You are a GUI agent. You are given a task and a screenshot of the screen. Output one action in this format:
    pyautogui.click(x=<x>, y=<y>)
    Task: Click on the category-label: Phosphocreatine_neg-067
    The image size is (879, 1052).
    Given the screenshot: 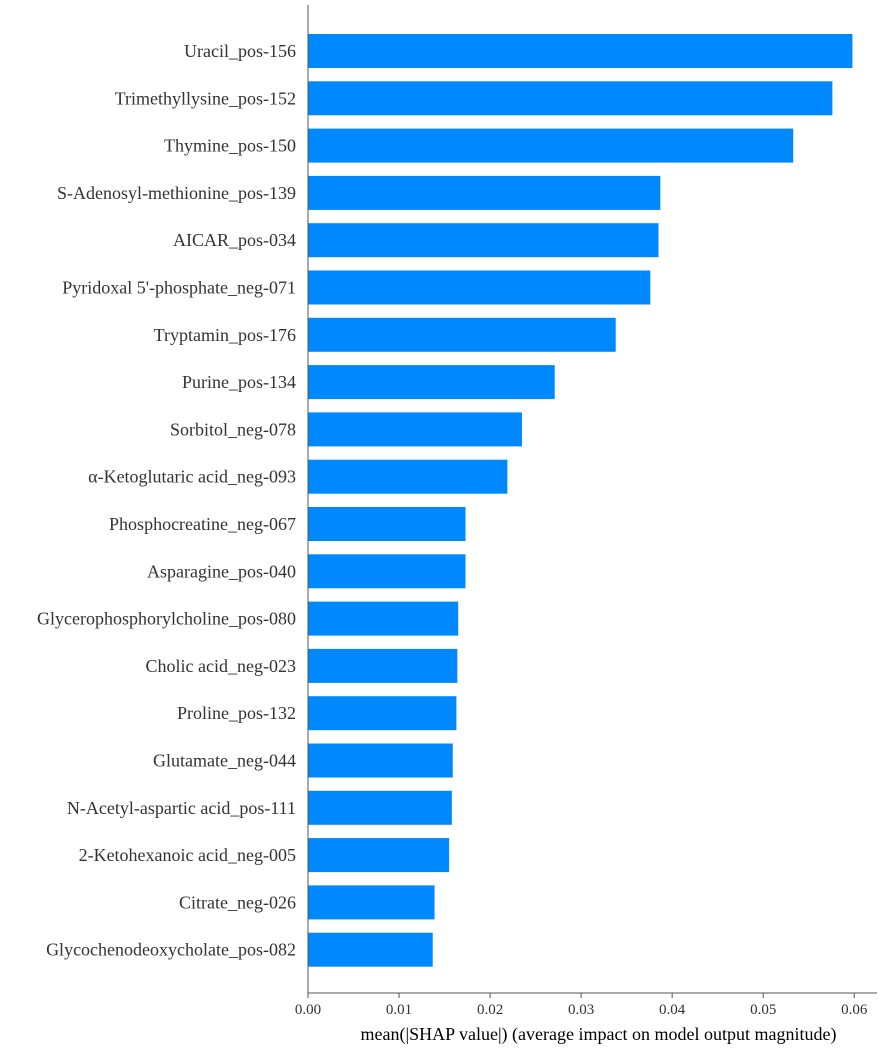 What is the action you would take?
    pyautogui.click(x=202, y=524)
    